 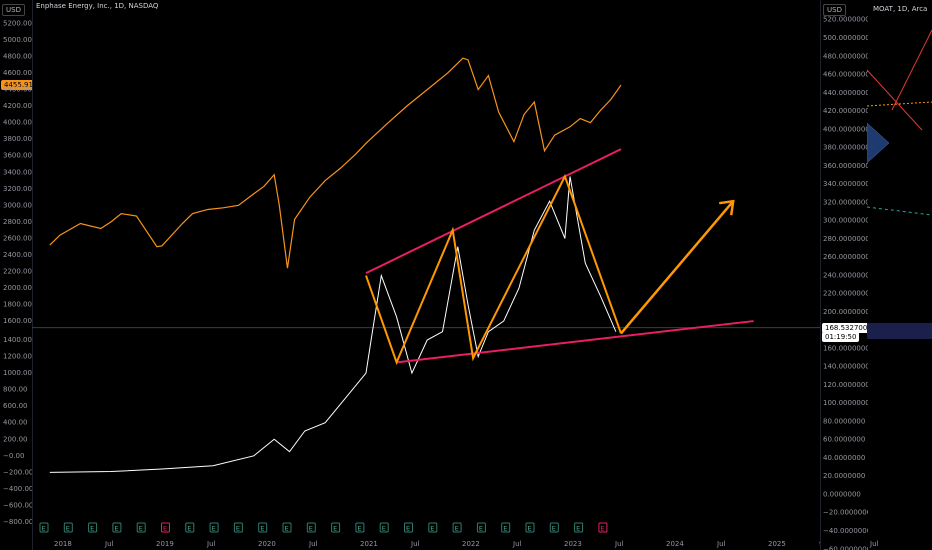 I want to click on left-tick-label: 4200.00, so click(x=17, y=106).